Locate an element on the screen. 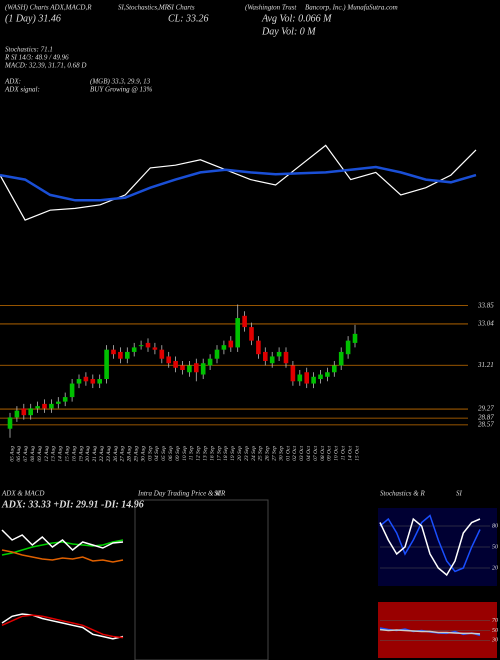 Image resolution: width=500 pixels, height=660 pixels. date-label: 17 Sep is located at coordinates (219, 453).